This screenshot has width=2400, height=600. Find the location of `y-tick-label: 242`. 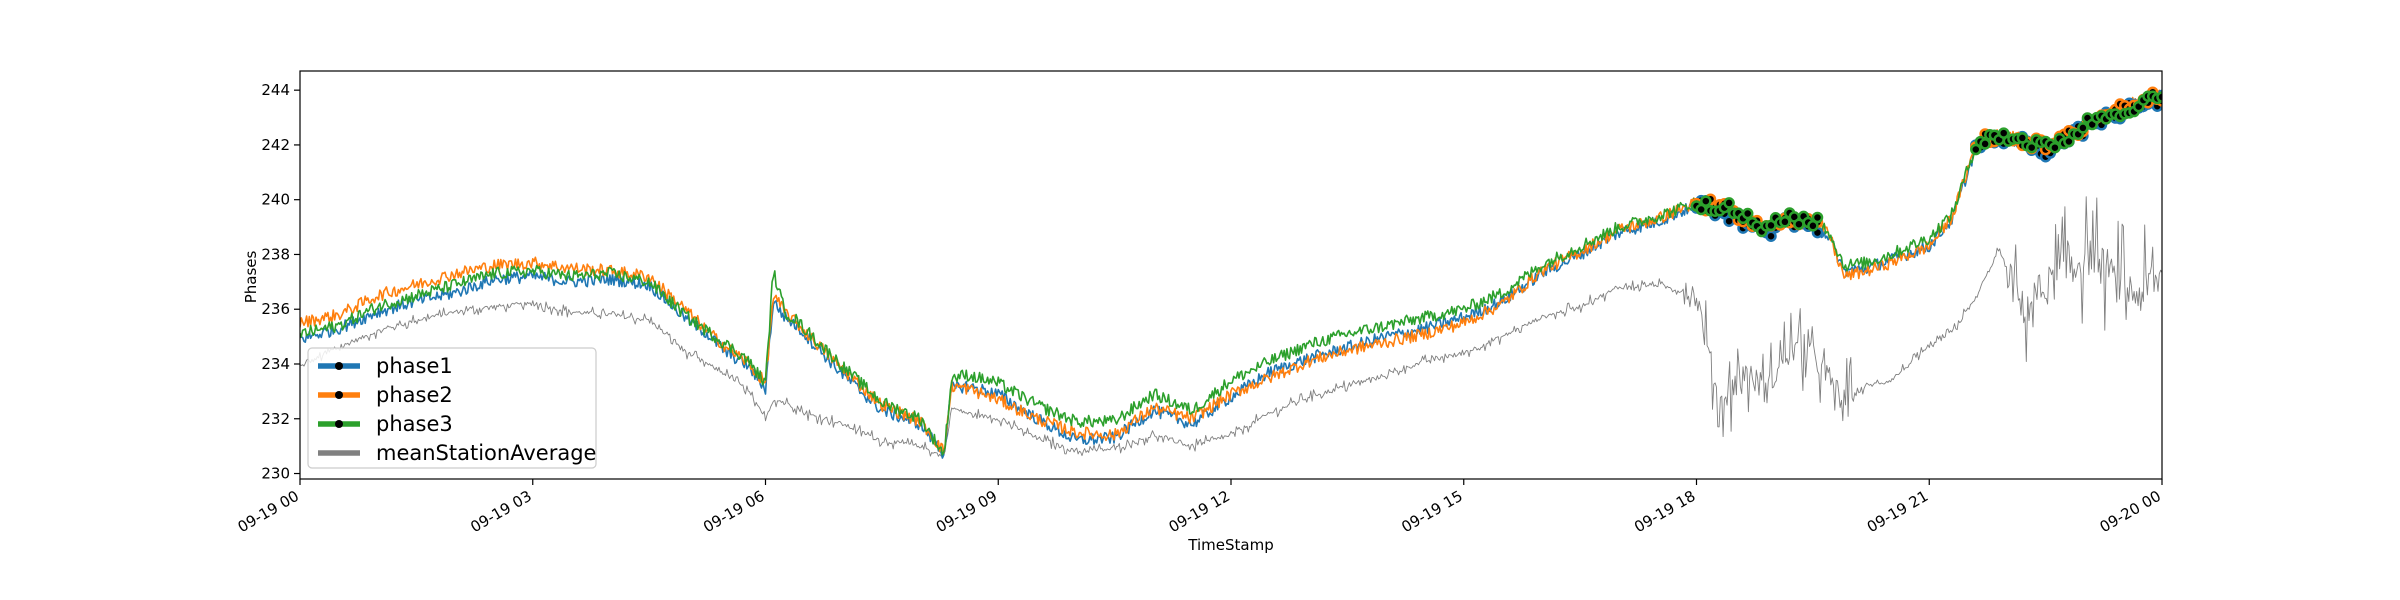

y-tick-label: 242 is located at coordinates (275, 145).